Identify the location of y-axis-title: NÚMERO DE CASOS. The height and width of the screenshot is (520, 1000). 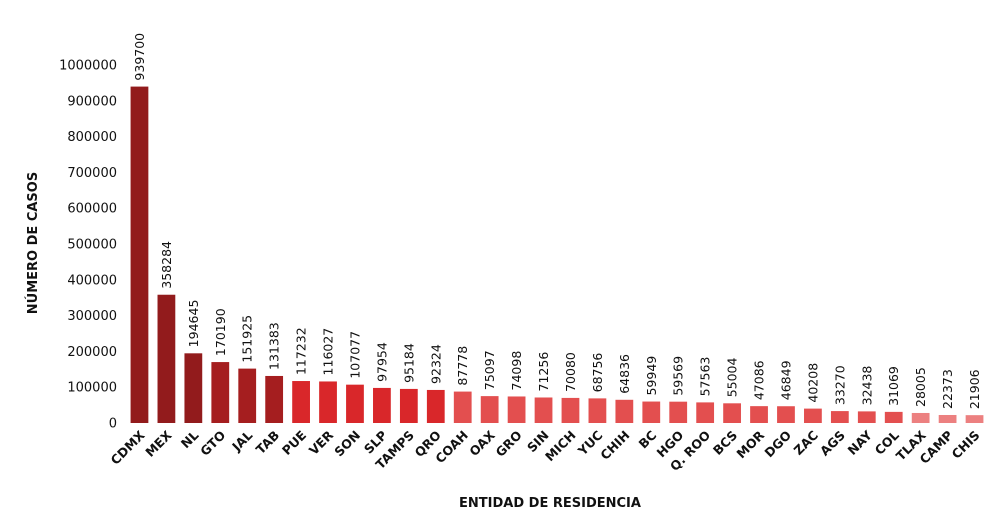
(33, 243).